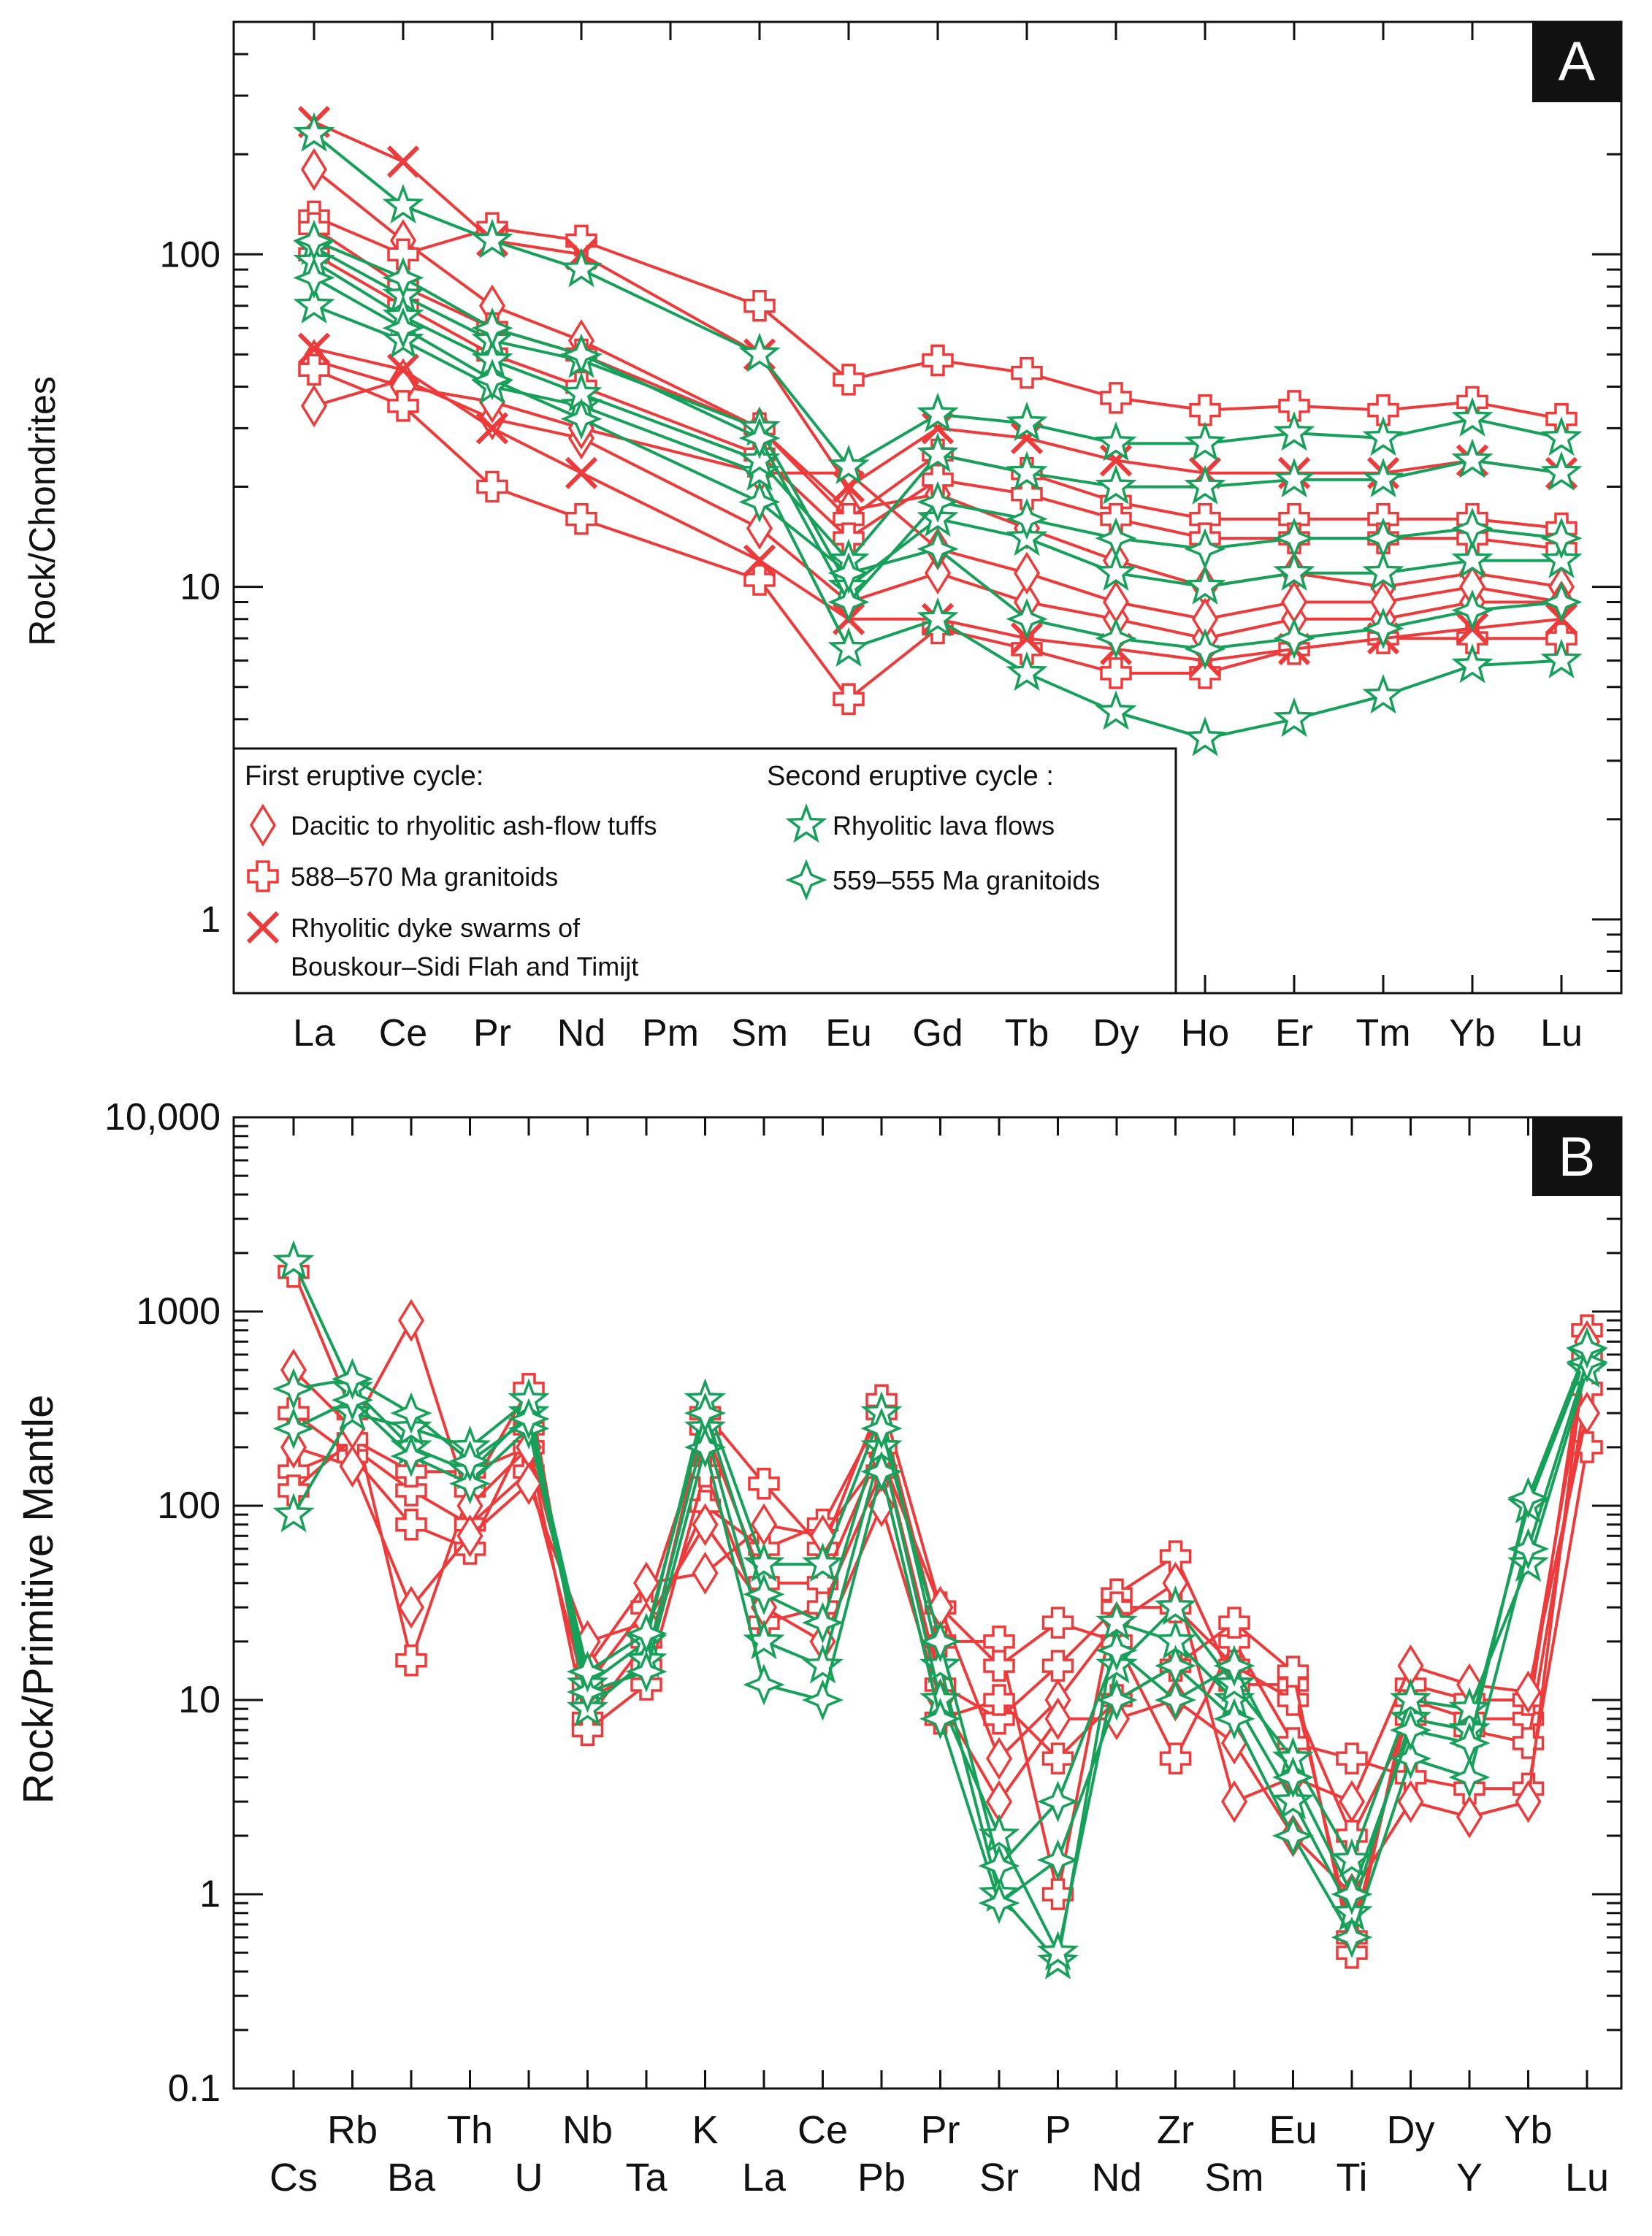 This screenshot has height=2236, width=1652. I want to click on x-tick-label-sm: Sm, so click(759, 1033).